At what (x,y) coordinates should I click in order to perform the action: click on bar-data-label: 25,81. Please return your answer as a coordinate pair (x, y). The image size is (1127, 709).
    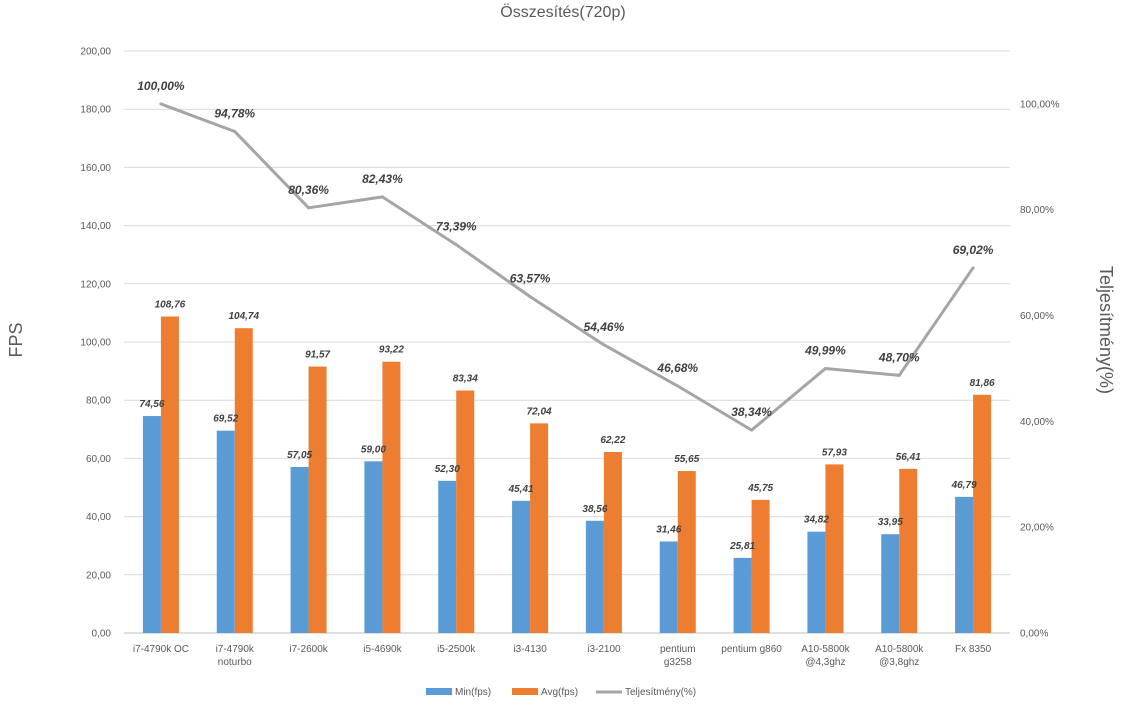
    Looking at the image, I should click on (742, 546).